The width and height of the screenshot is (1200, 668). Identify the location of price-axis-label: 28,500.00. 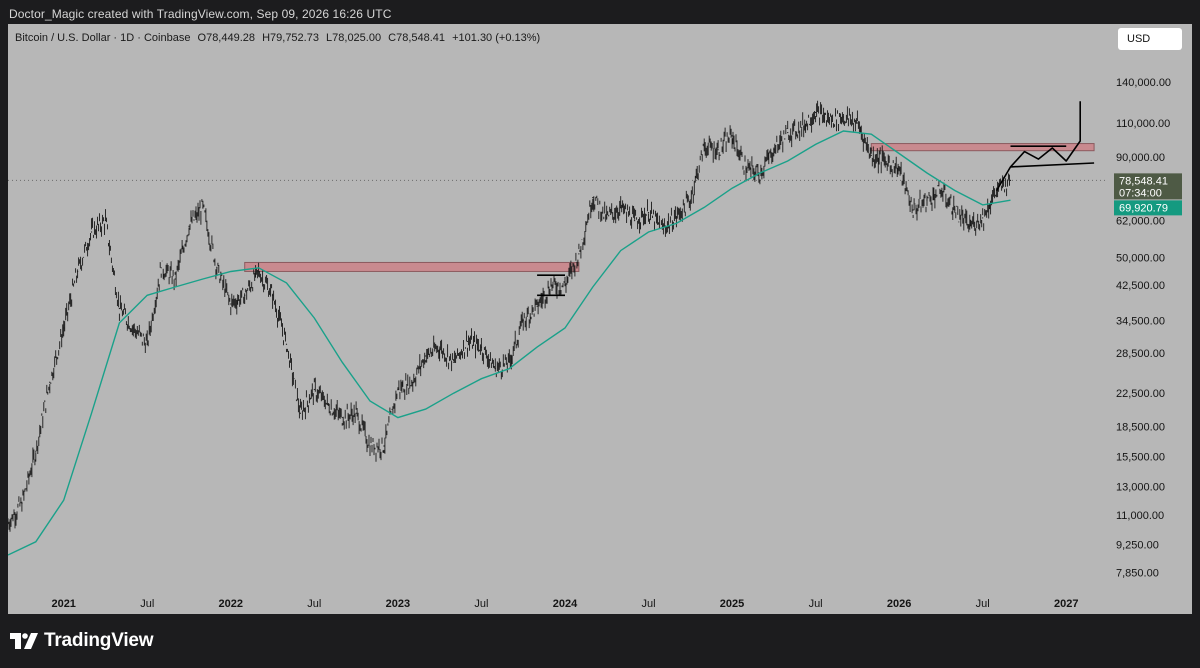
(1140, 354).